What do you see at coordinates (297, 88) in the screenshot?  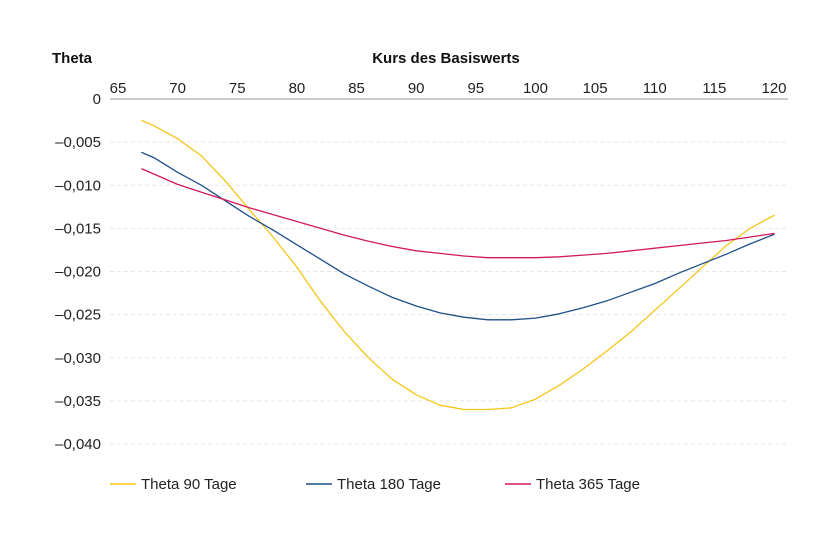 I see `x-tick-label: 80` at bounding box center [297, 88].